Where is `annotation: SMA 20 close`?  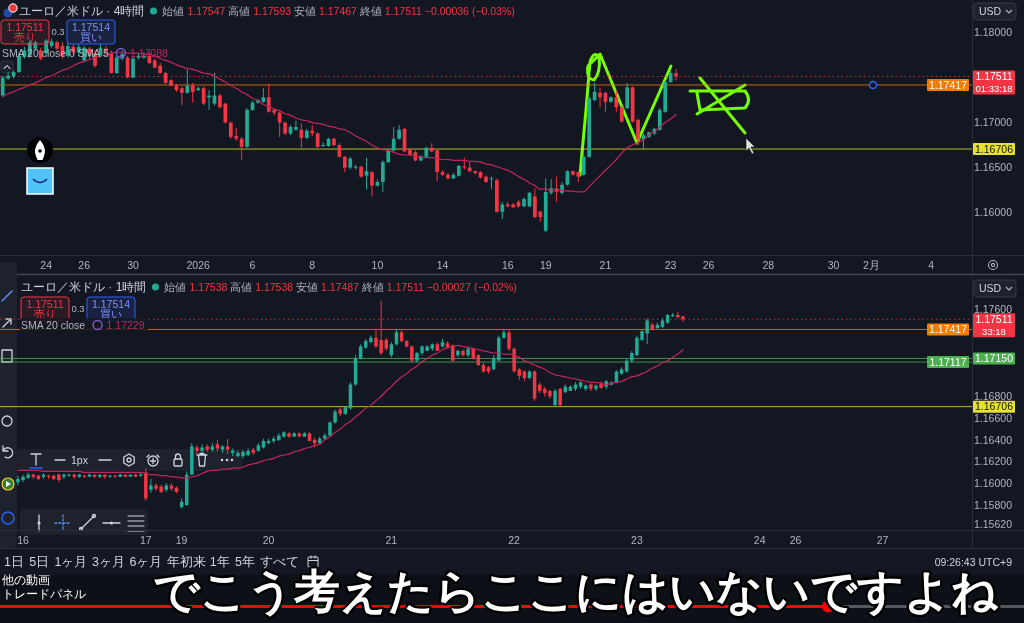
annotation: SMA 20 close is located at coordinates (53, 324).